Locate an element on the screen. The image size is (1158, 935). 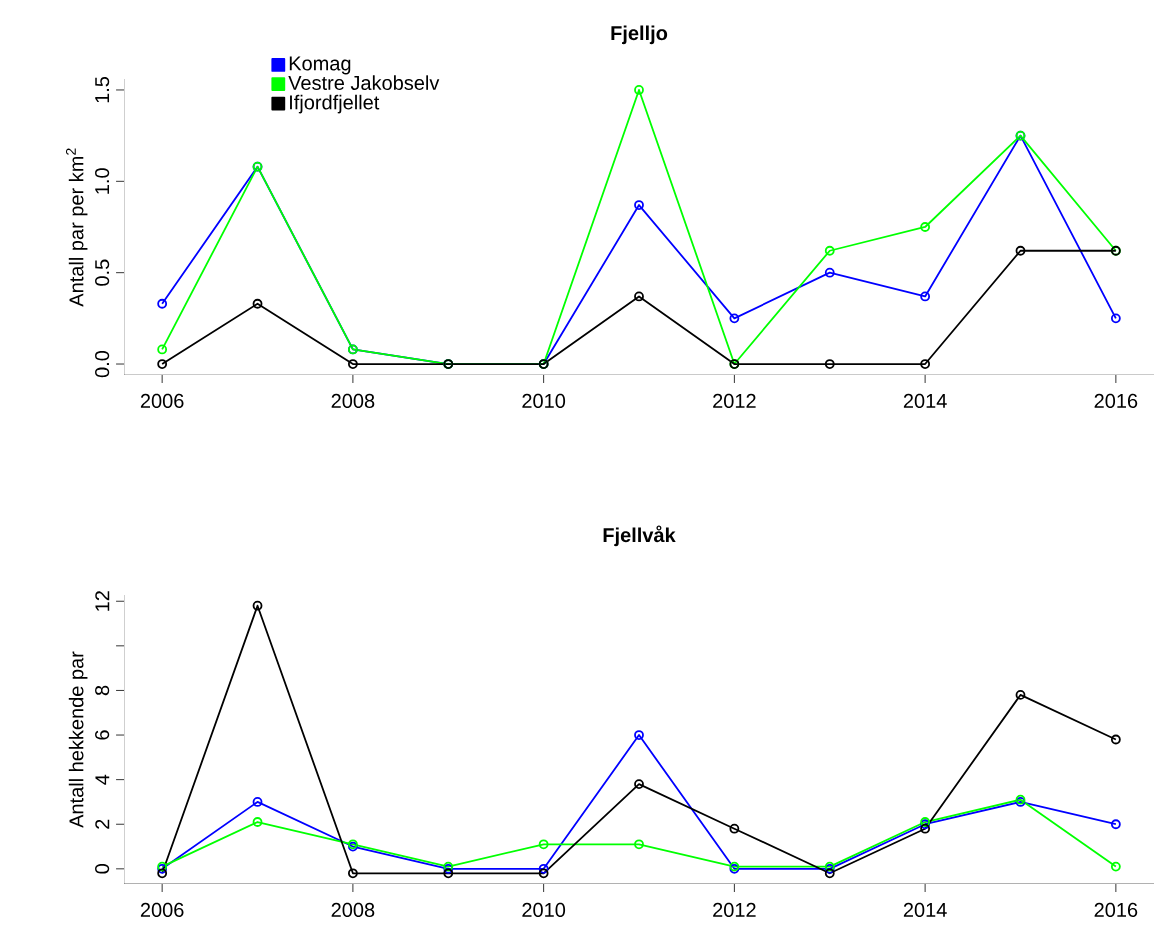
y-tick-label: 12 is located at coordinates (102, 601).